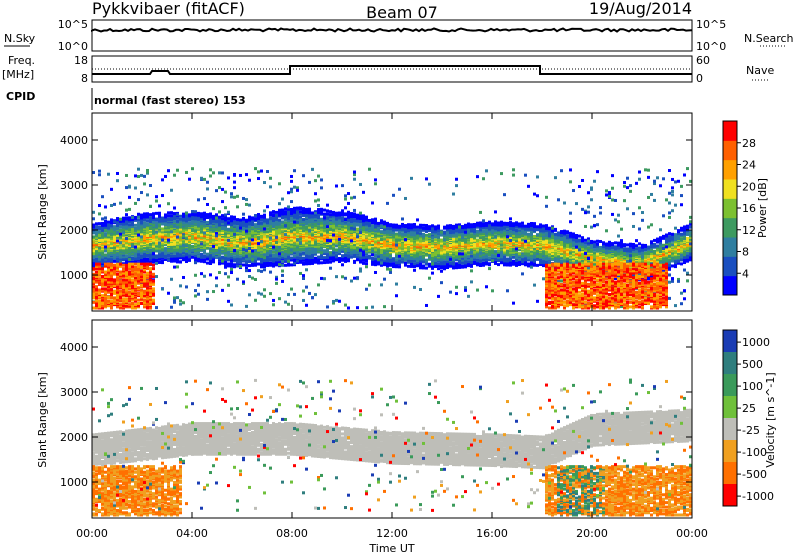 The height and width of the screenshot is (558, 800). Describe the element at coordinates (760, 70) in the screenshot. I see `nave-label: Nave` at that location.